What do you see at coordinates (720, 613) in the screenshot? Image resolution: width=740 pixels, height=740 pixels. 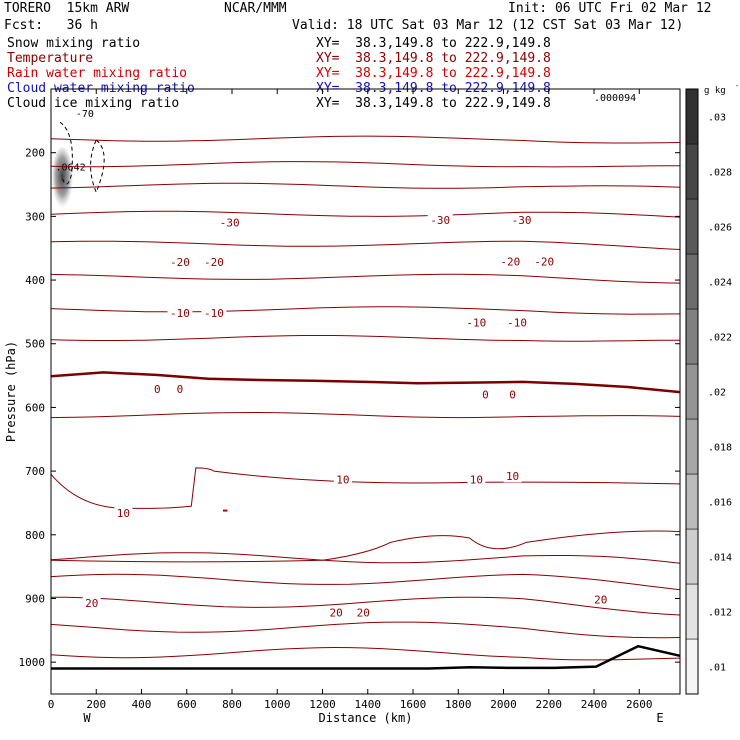 I see `colorbar-tick-label: .012` at bounding box center [720, 613].